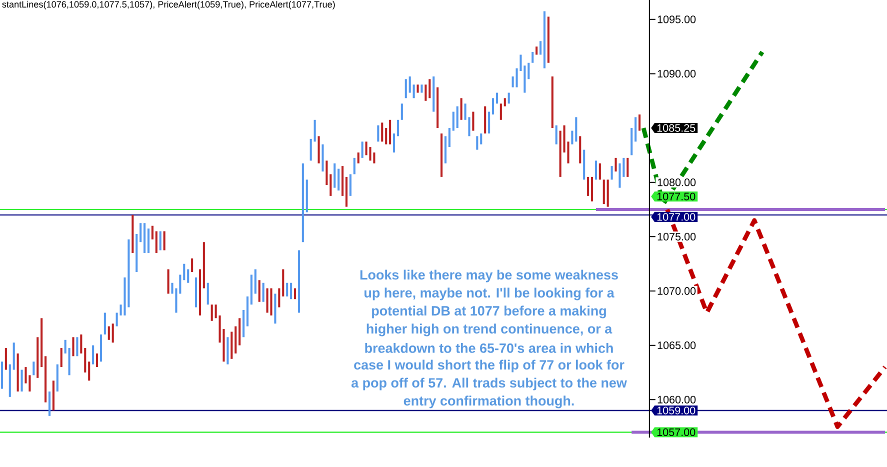  What do you see at coordinates (677, 236) in the screenshot?
I see `y-tick-label: 1075.00` at bounding box center [677, 236].